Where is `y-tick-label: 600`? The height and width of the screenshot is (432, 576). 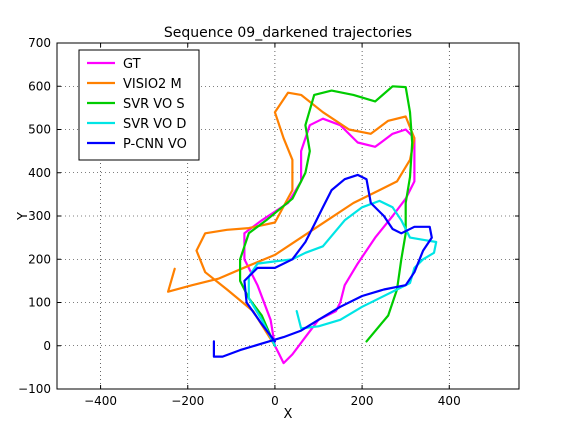
y-tick-label: 600 is located at coordinates (39, 86).